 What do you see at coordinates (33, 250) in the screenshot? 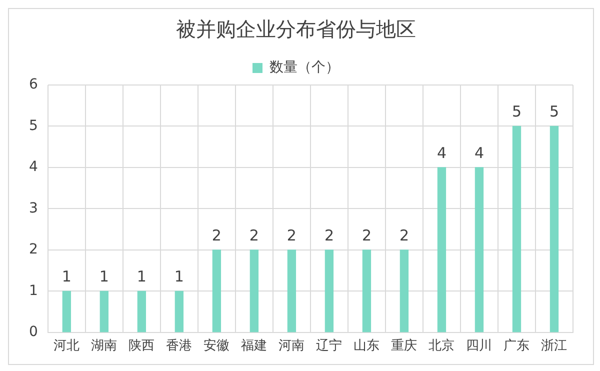
I see `y-tick-label: 2` at bounding box center [33, 250].